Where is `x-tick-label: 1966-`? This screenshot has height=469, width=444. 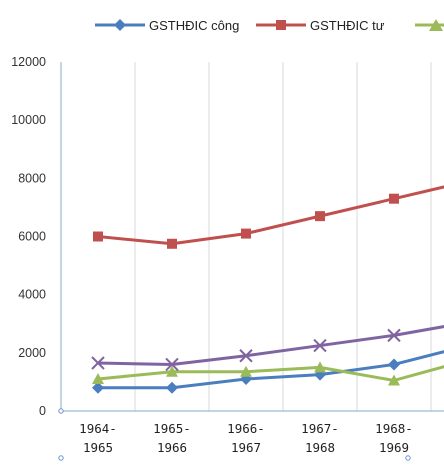
x-tick-label: 1966- is located at coordinates (246, 428).